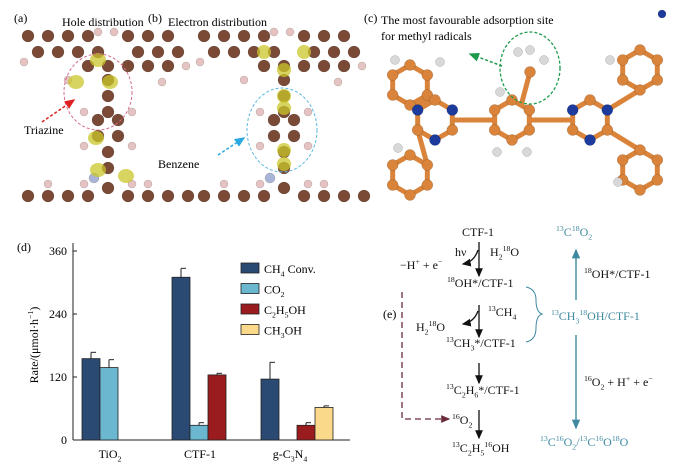  I want to click on legend-label-co2: CO2, so click(274, 291).